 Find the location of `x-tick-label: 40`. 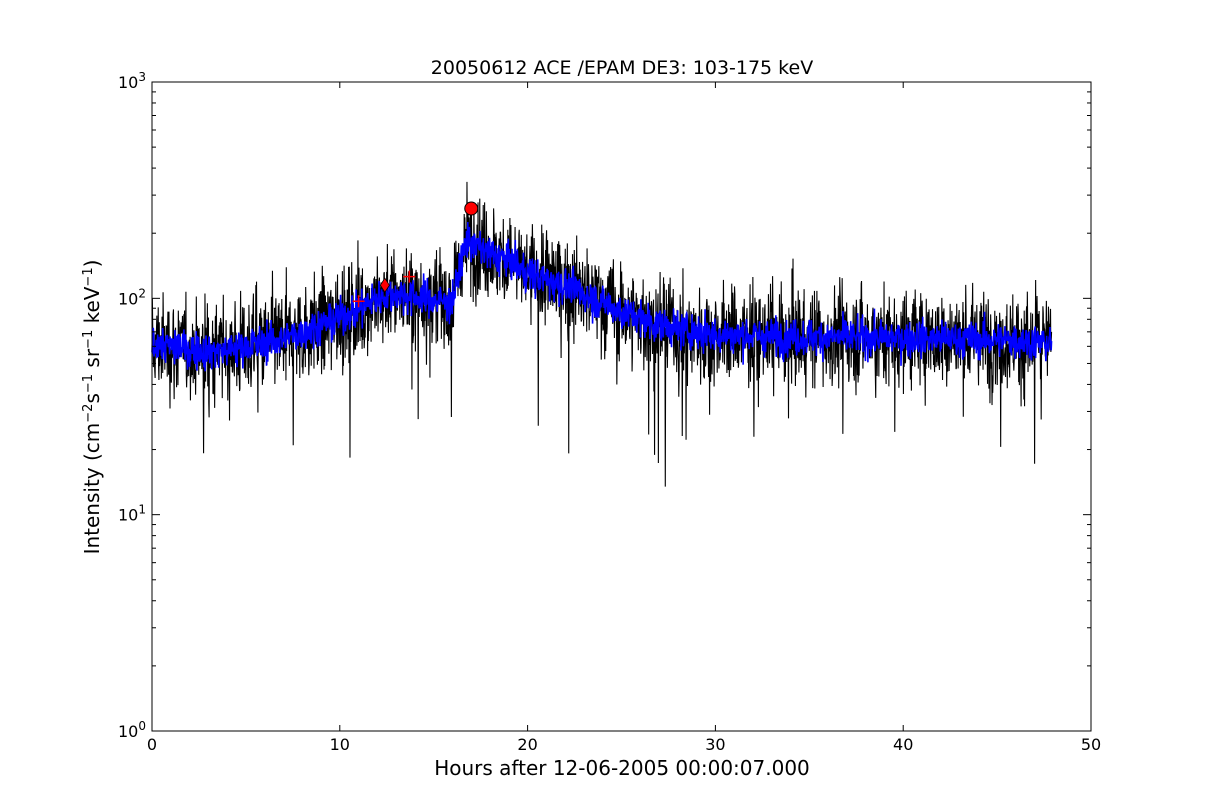

x-tick-label: 40 is located at coordinates (903, 744).